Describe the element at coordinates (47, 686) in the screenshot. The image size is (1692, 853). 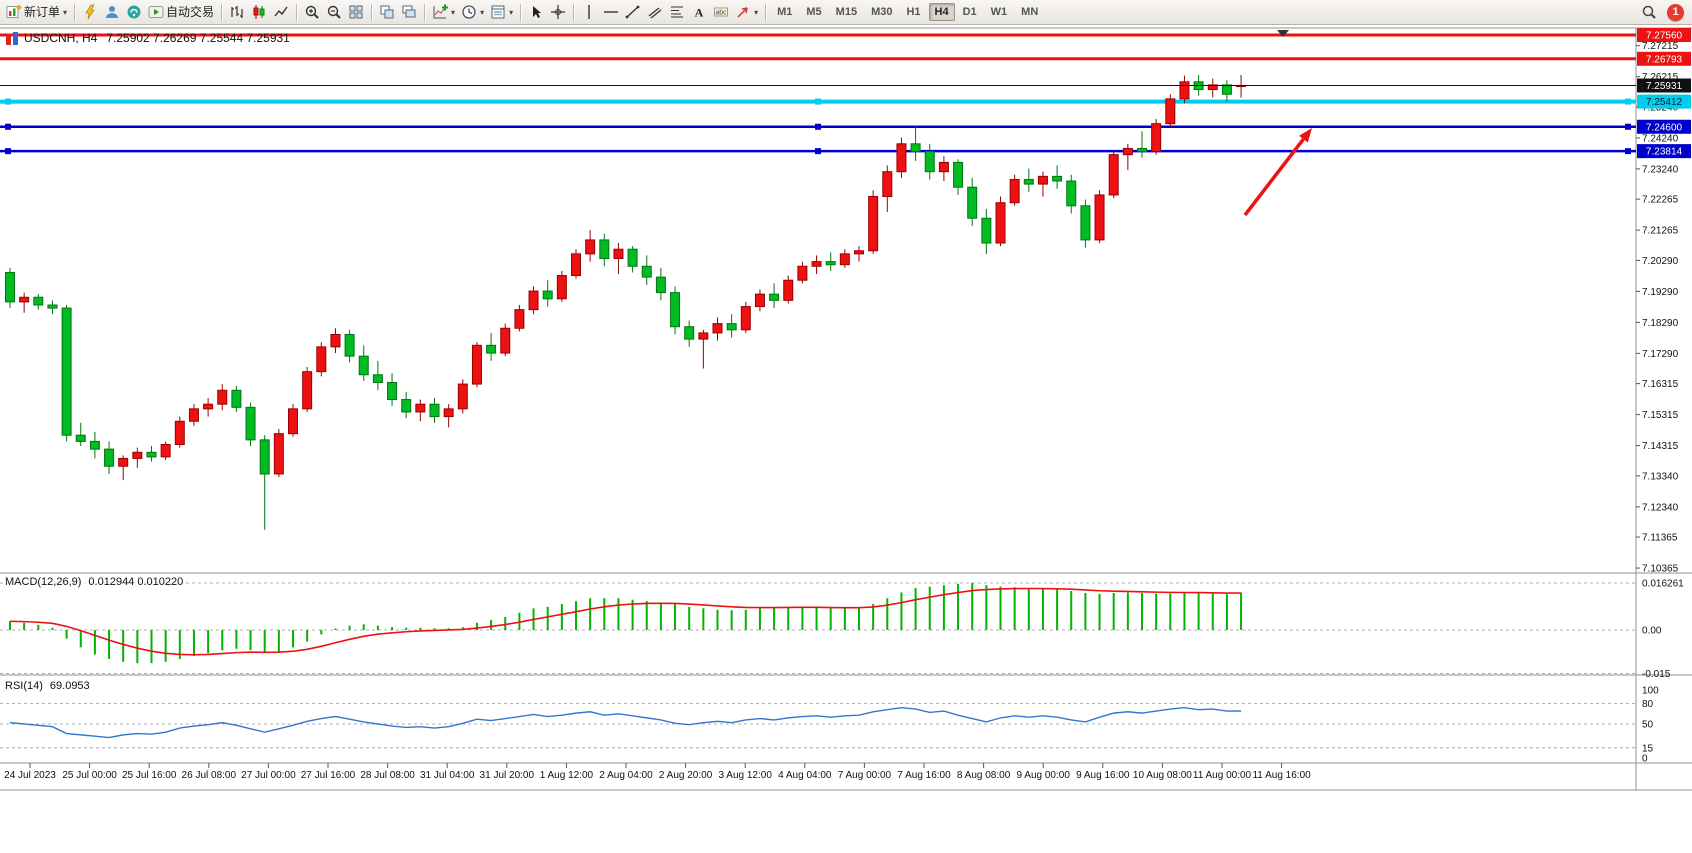
I see `rsi-indicator-label: RSI(14) 69.0953` at that location.